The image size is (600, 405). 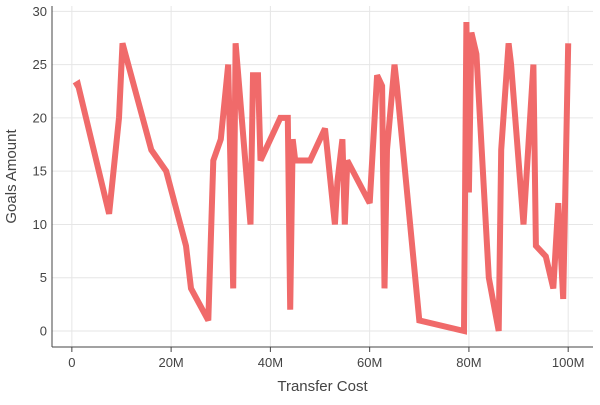 What do you see at coordinates (40, 224) in the screenshot?
I see `y-tick-label: 10` at bounding box center [40, 224].